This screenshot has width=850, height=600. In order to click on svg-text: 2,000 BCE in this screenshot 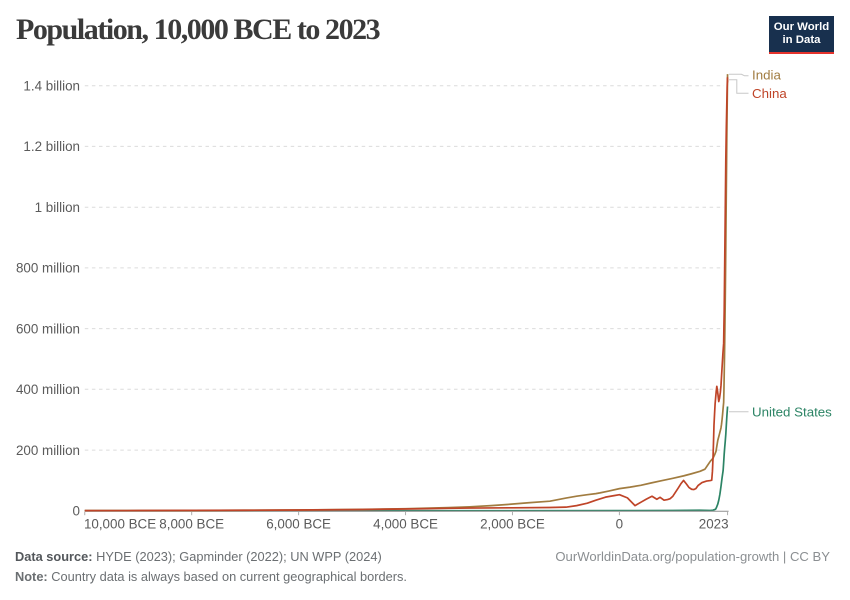, I will do `click(512, 524)`.